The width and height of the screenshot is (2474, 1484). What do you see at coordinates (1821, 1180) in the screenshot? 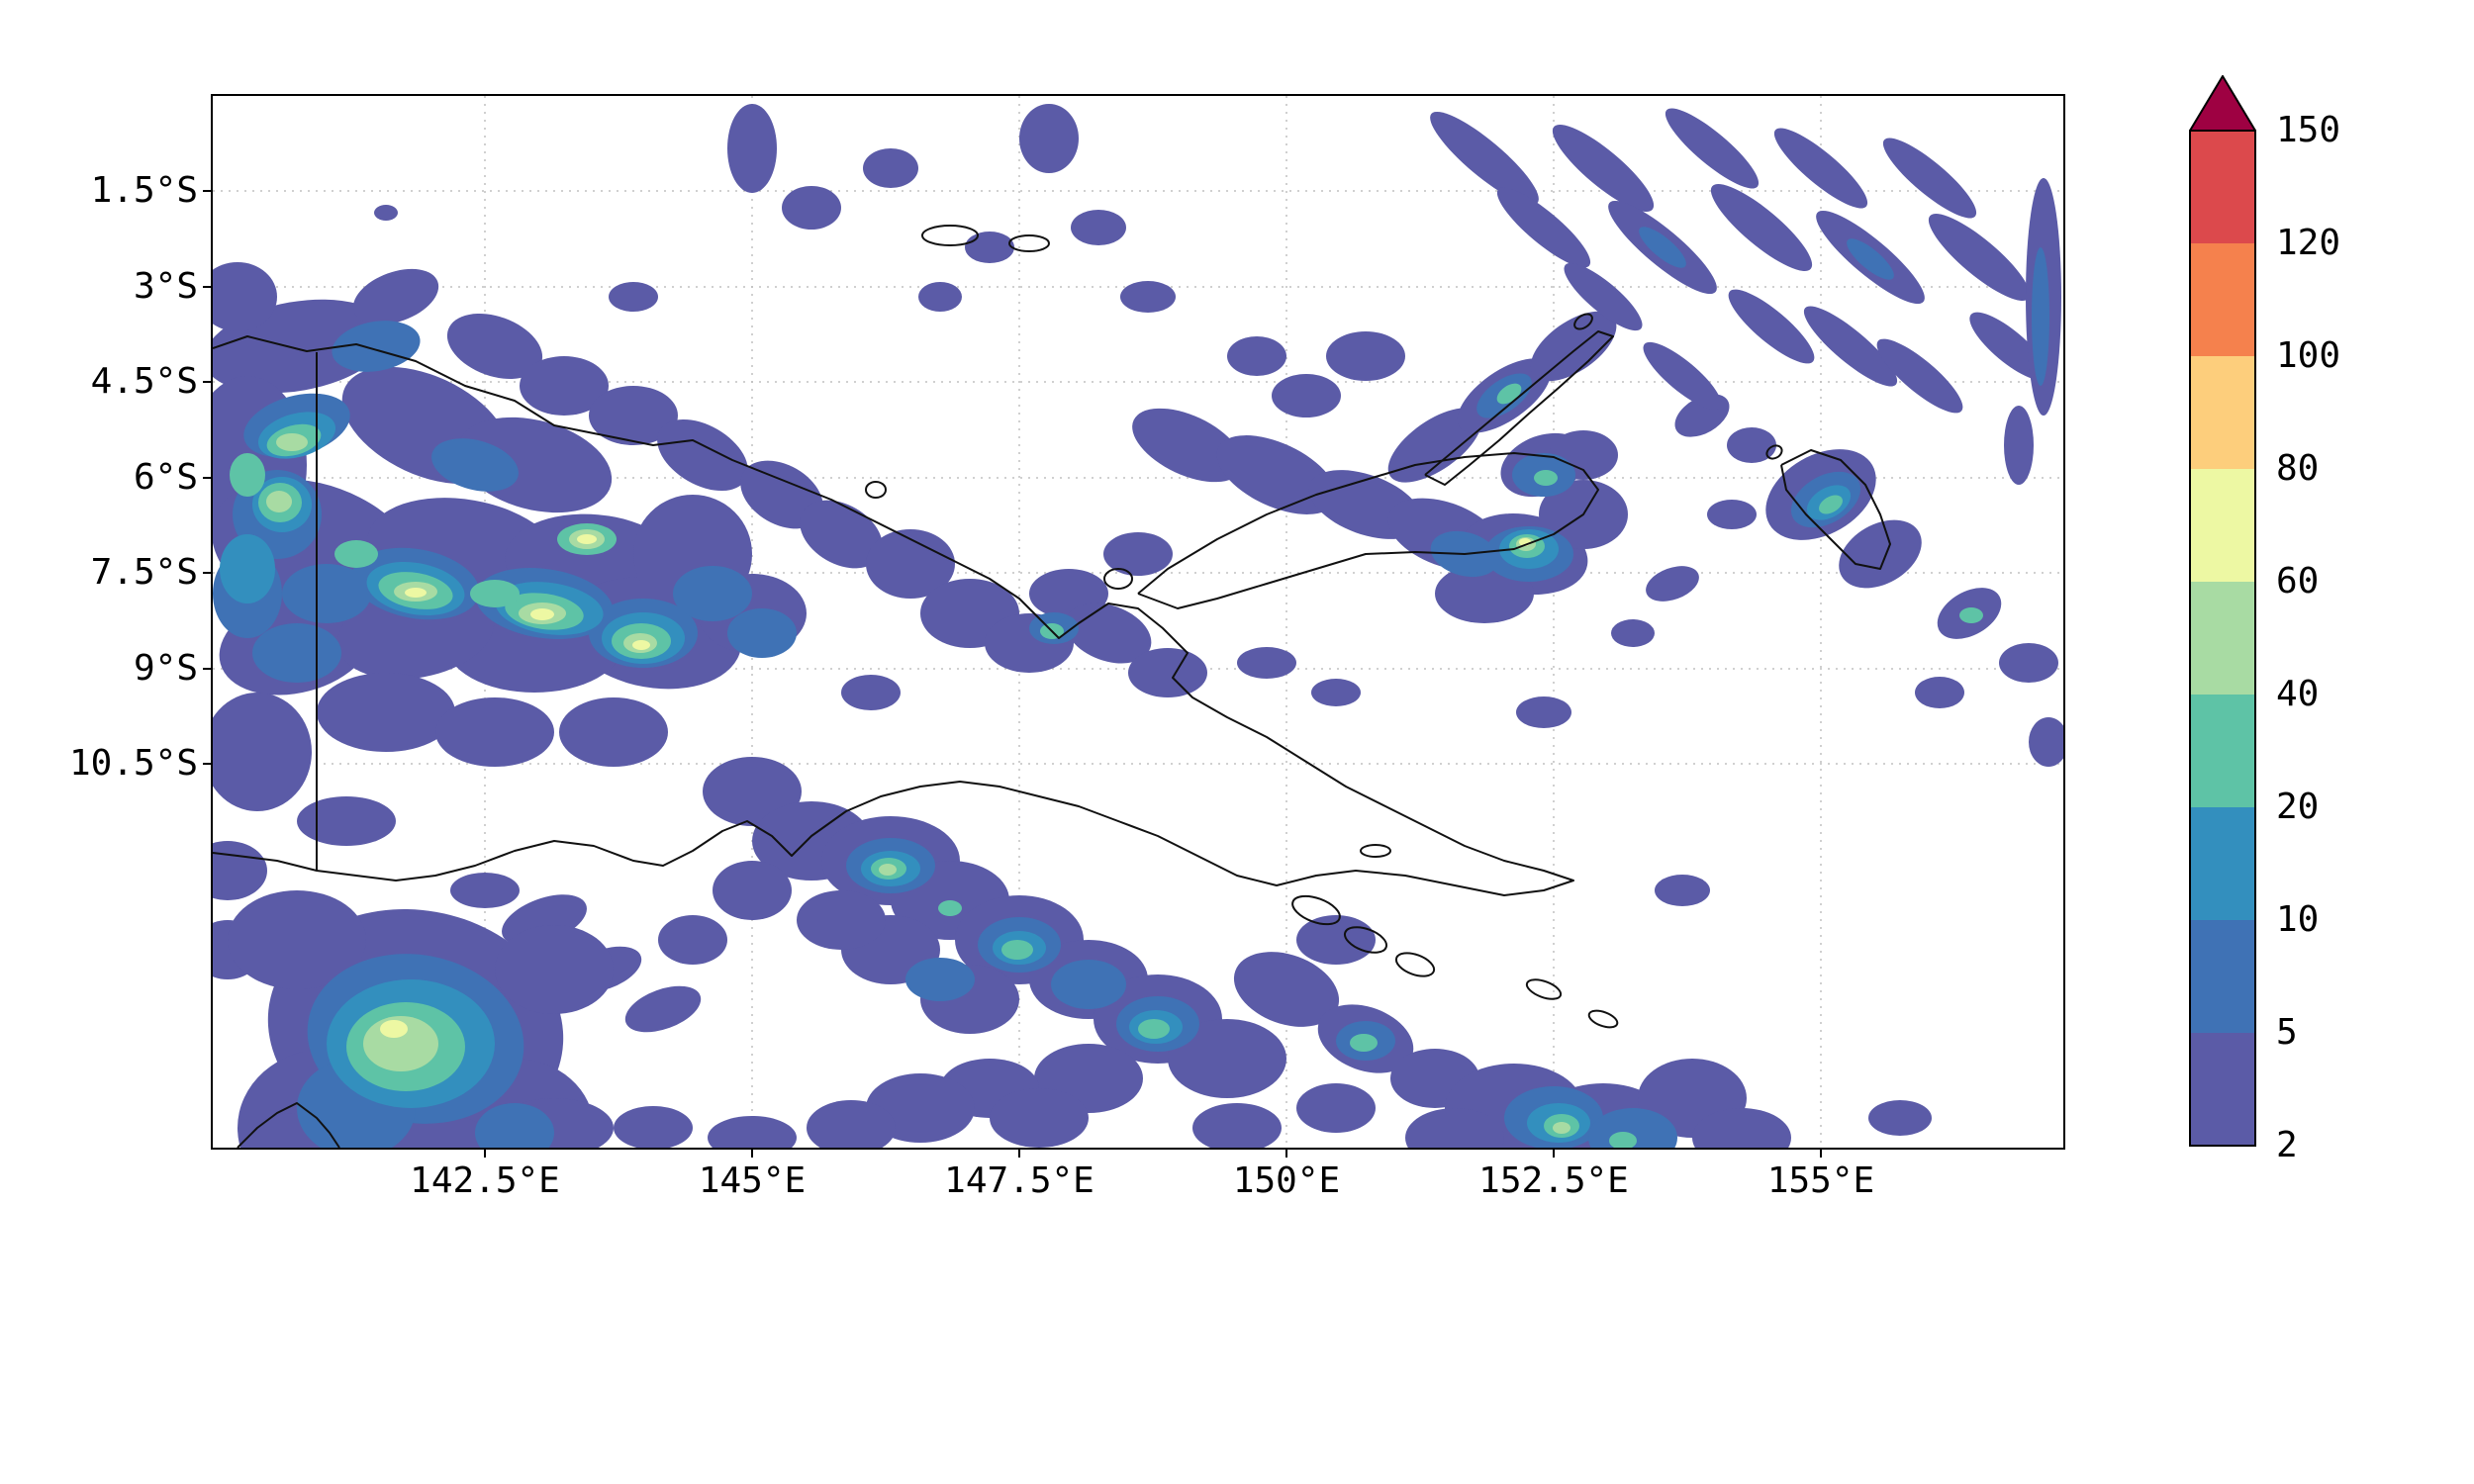
I see `x-tick-label: 155°E` at bounding box center [1821, 1180].